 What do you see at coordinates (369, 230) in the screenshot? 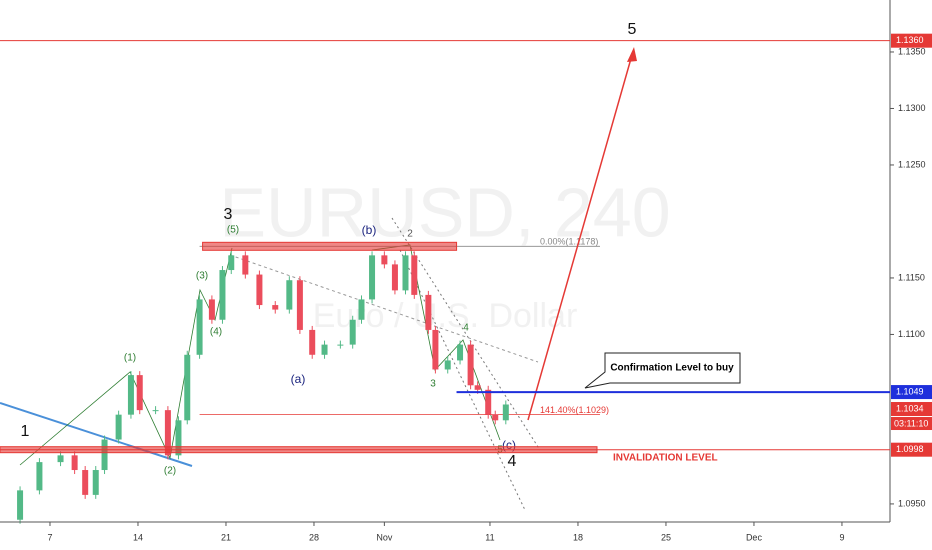
I see `wave-label: (b)` at bounding box center [369, 230].